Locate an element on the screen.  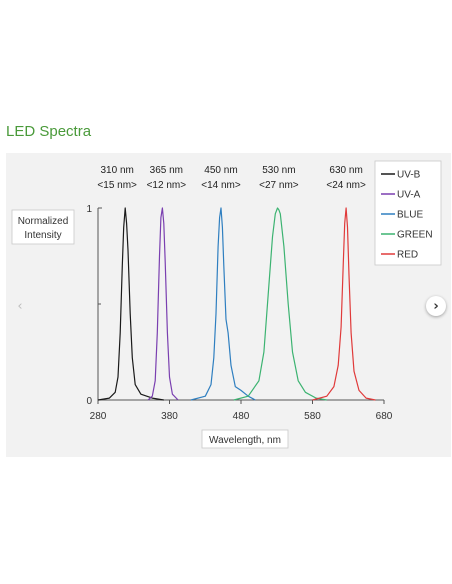
legend-label: UV-A is located at coordinates (409, 195).